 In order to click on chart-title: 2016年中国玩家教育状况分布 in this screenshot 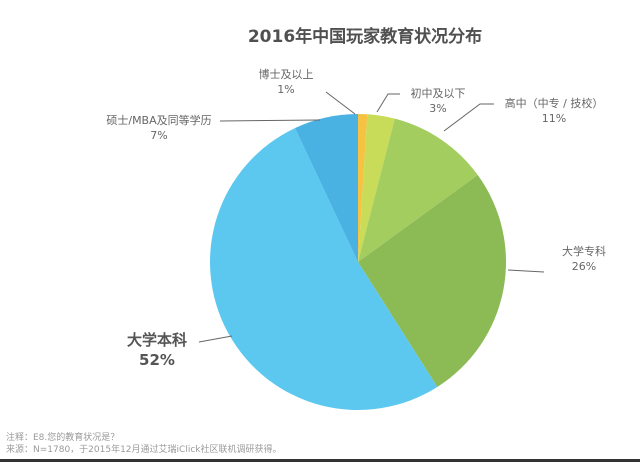, I will do `click(365, 37)`.